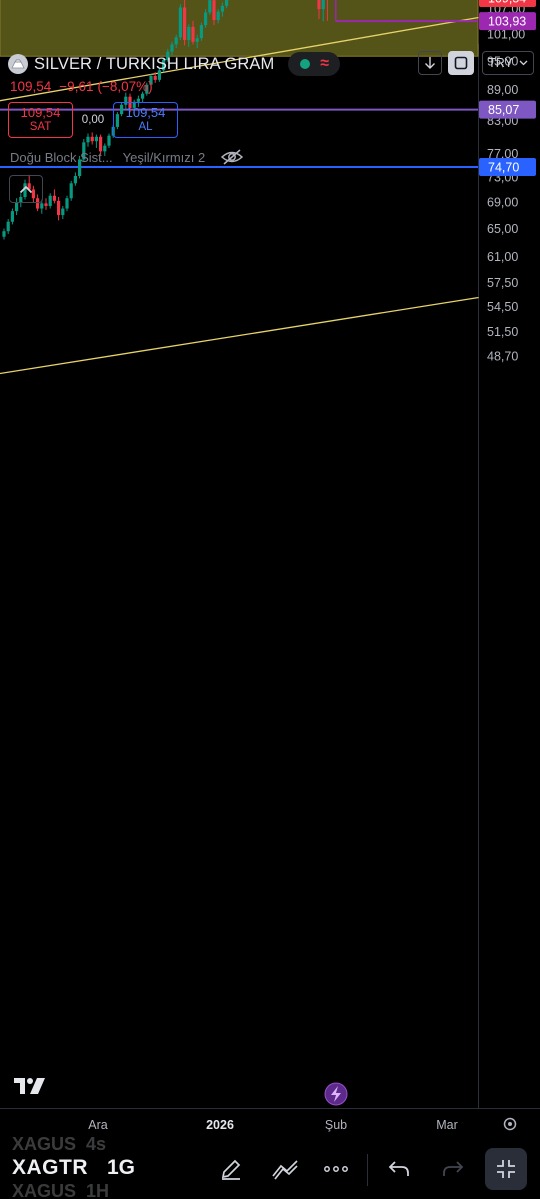  What do you see at coordinates (304, 64) in the screenshot?
I see `market-open-dot-icon` at bounding box center [304, 64].